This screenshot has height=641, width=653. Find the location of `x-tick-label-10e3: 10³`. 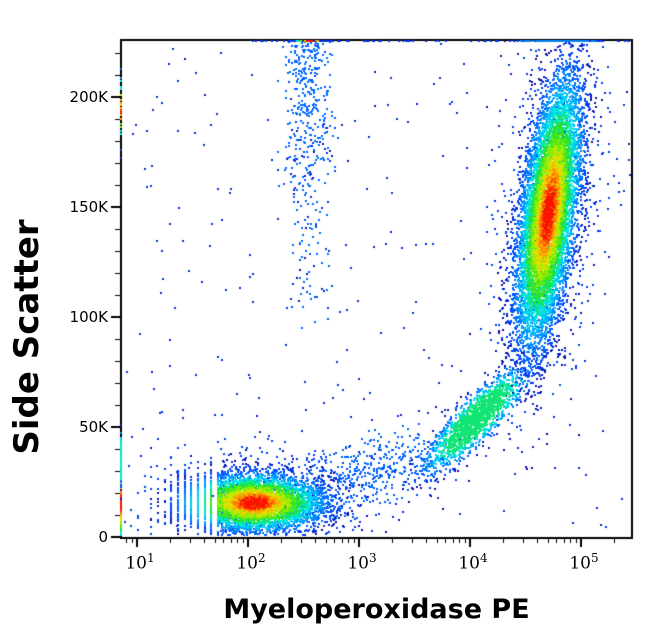

x-tick-label-10e3: 10³ is located at coordinates (362, 562).